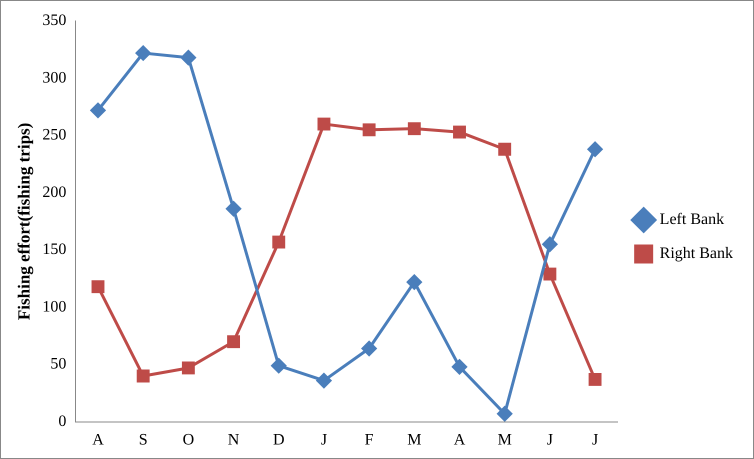 The height and width of the screenshot is (459, 754). Describe the element at coordinates (62, 421) in the screenshot. I see `y-tick-label: 0` at that location.